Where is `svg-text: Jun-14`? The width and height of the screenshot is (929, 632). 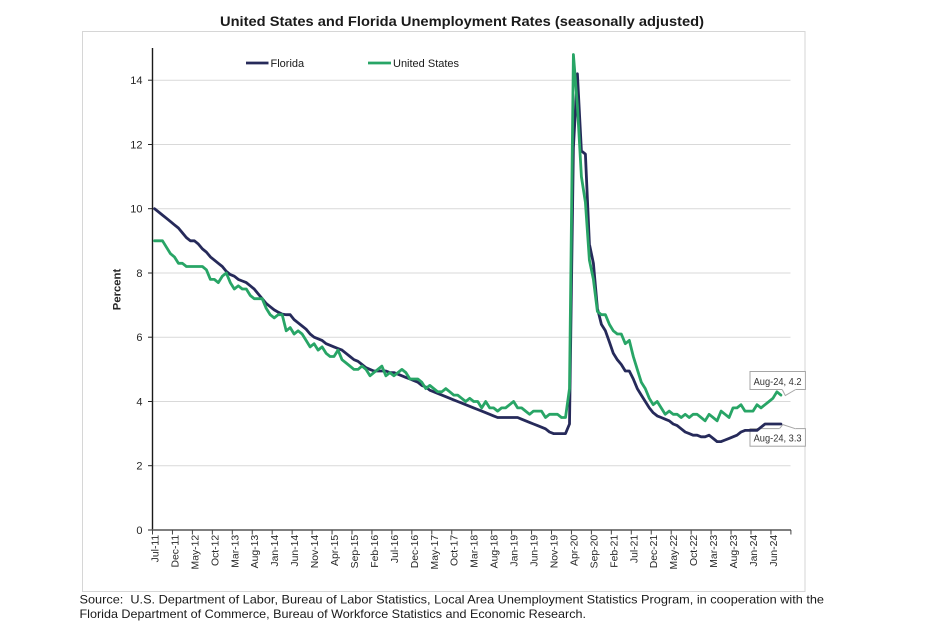 svg-text: Jun-14 is located at coordinates (295, 551).